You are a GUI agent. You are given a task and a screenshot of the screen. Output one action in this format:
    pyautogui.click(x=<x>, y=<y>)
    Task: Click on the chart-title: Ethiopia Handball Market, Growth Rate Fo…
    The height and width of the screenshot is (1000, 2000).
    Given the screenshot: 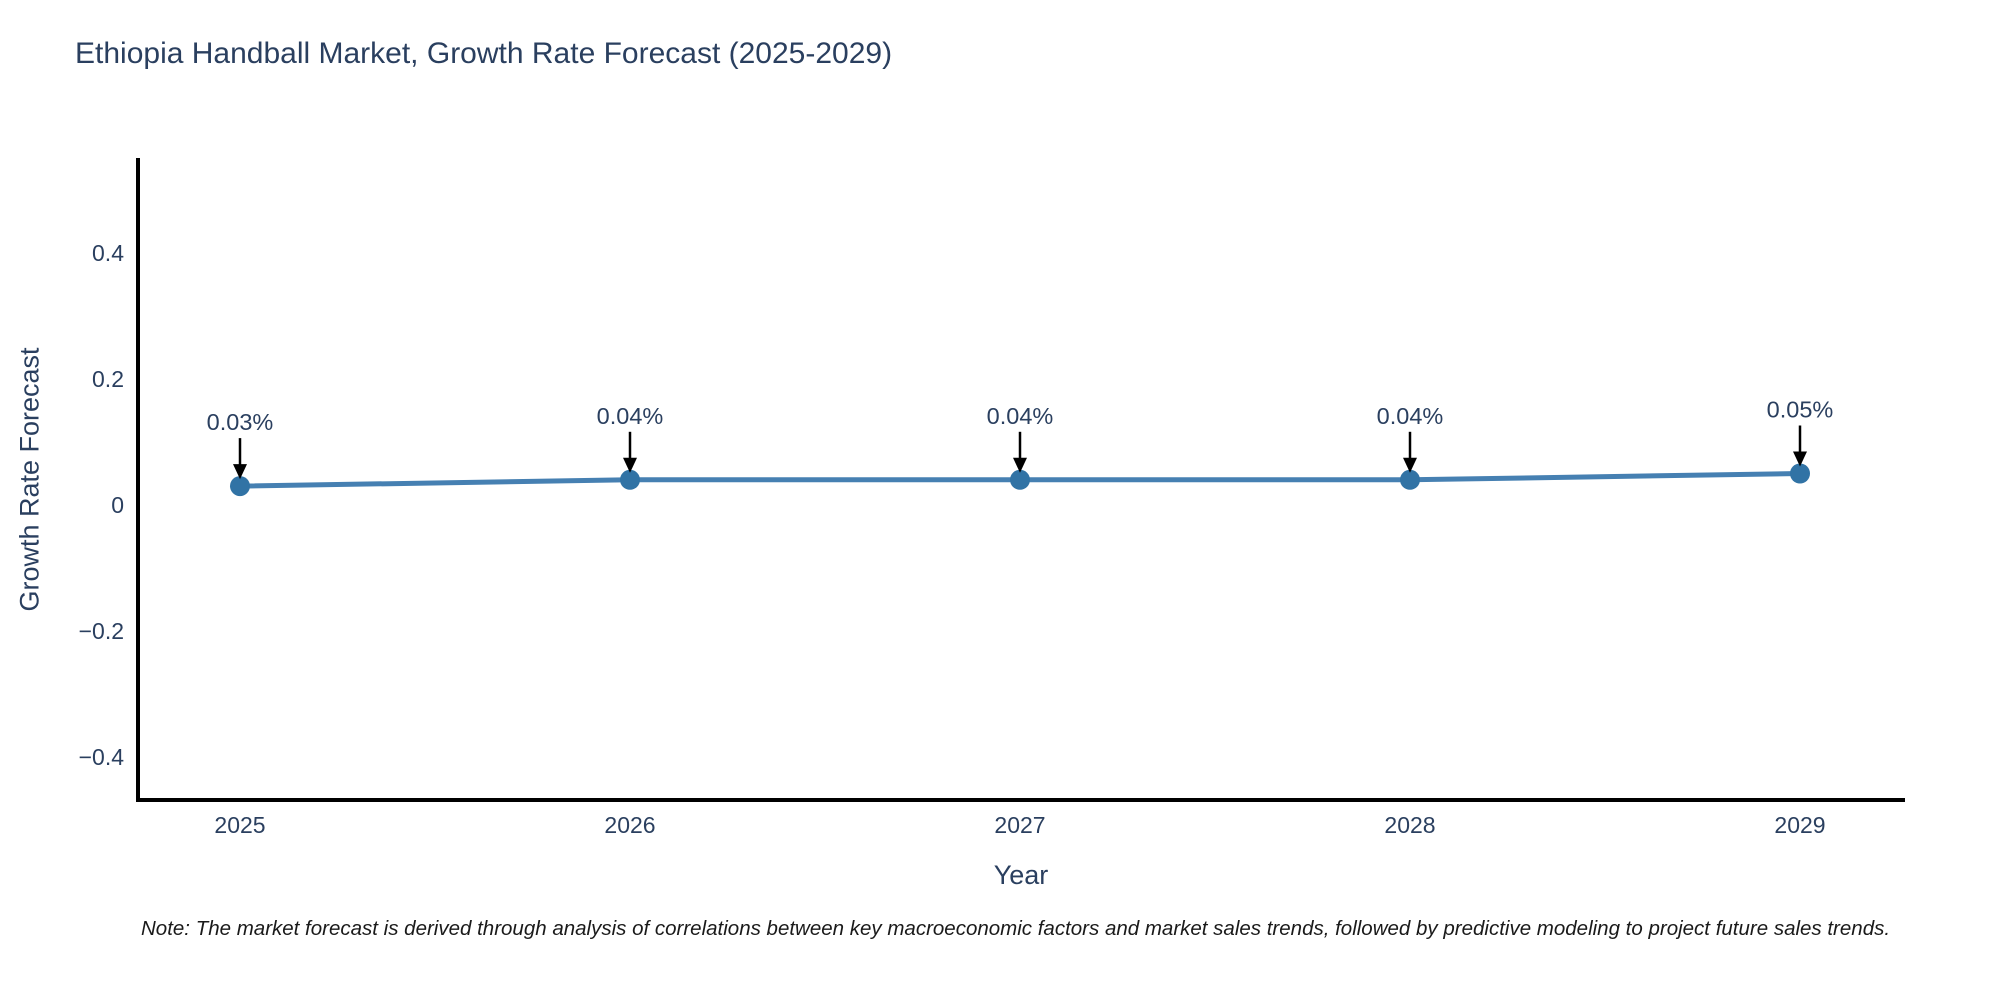 What is the action you would take?
    pyautogui.click(x=484, y=53)
    